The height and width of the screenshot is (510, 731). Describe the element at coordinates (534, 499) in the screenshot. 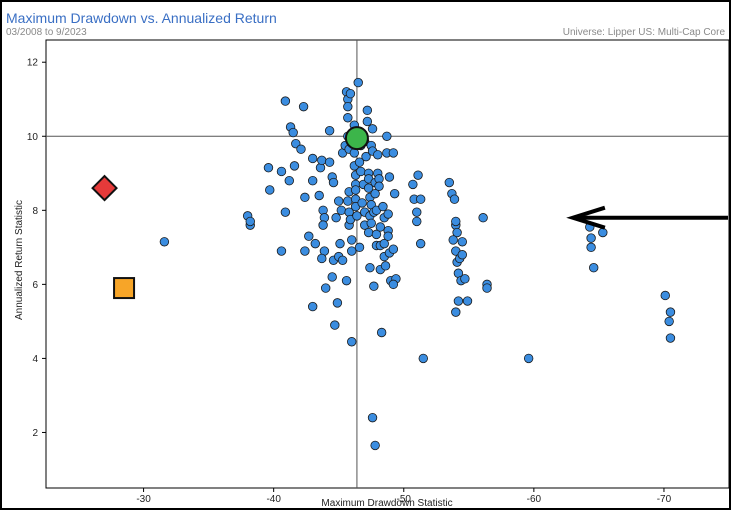

I see `x-tick-label: -60` at that location.